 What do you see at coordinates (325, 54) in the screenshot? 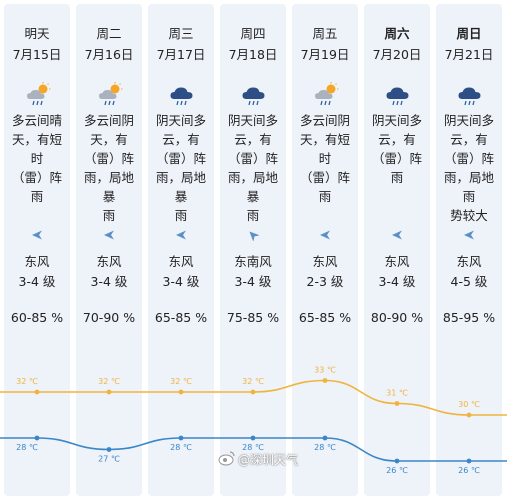
I see `date-label: 7月19日` at bounding box center [325, 54].